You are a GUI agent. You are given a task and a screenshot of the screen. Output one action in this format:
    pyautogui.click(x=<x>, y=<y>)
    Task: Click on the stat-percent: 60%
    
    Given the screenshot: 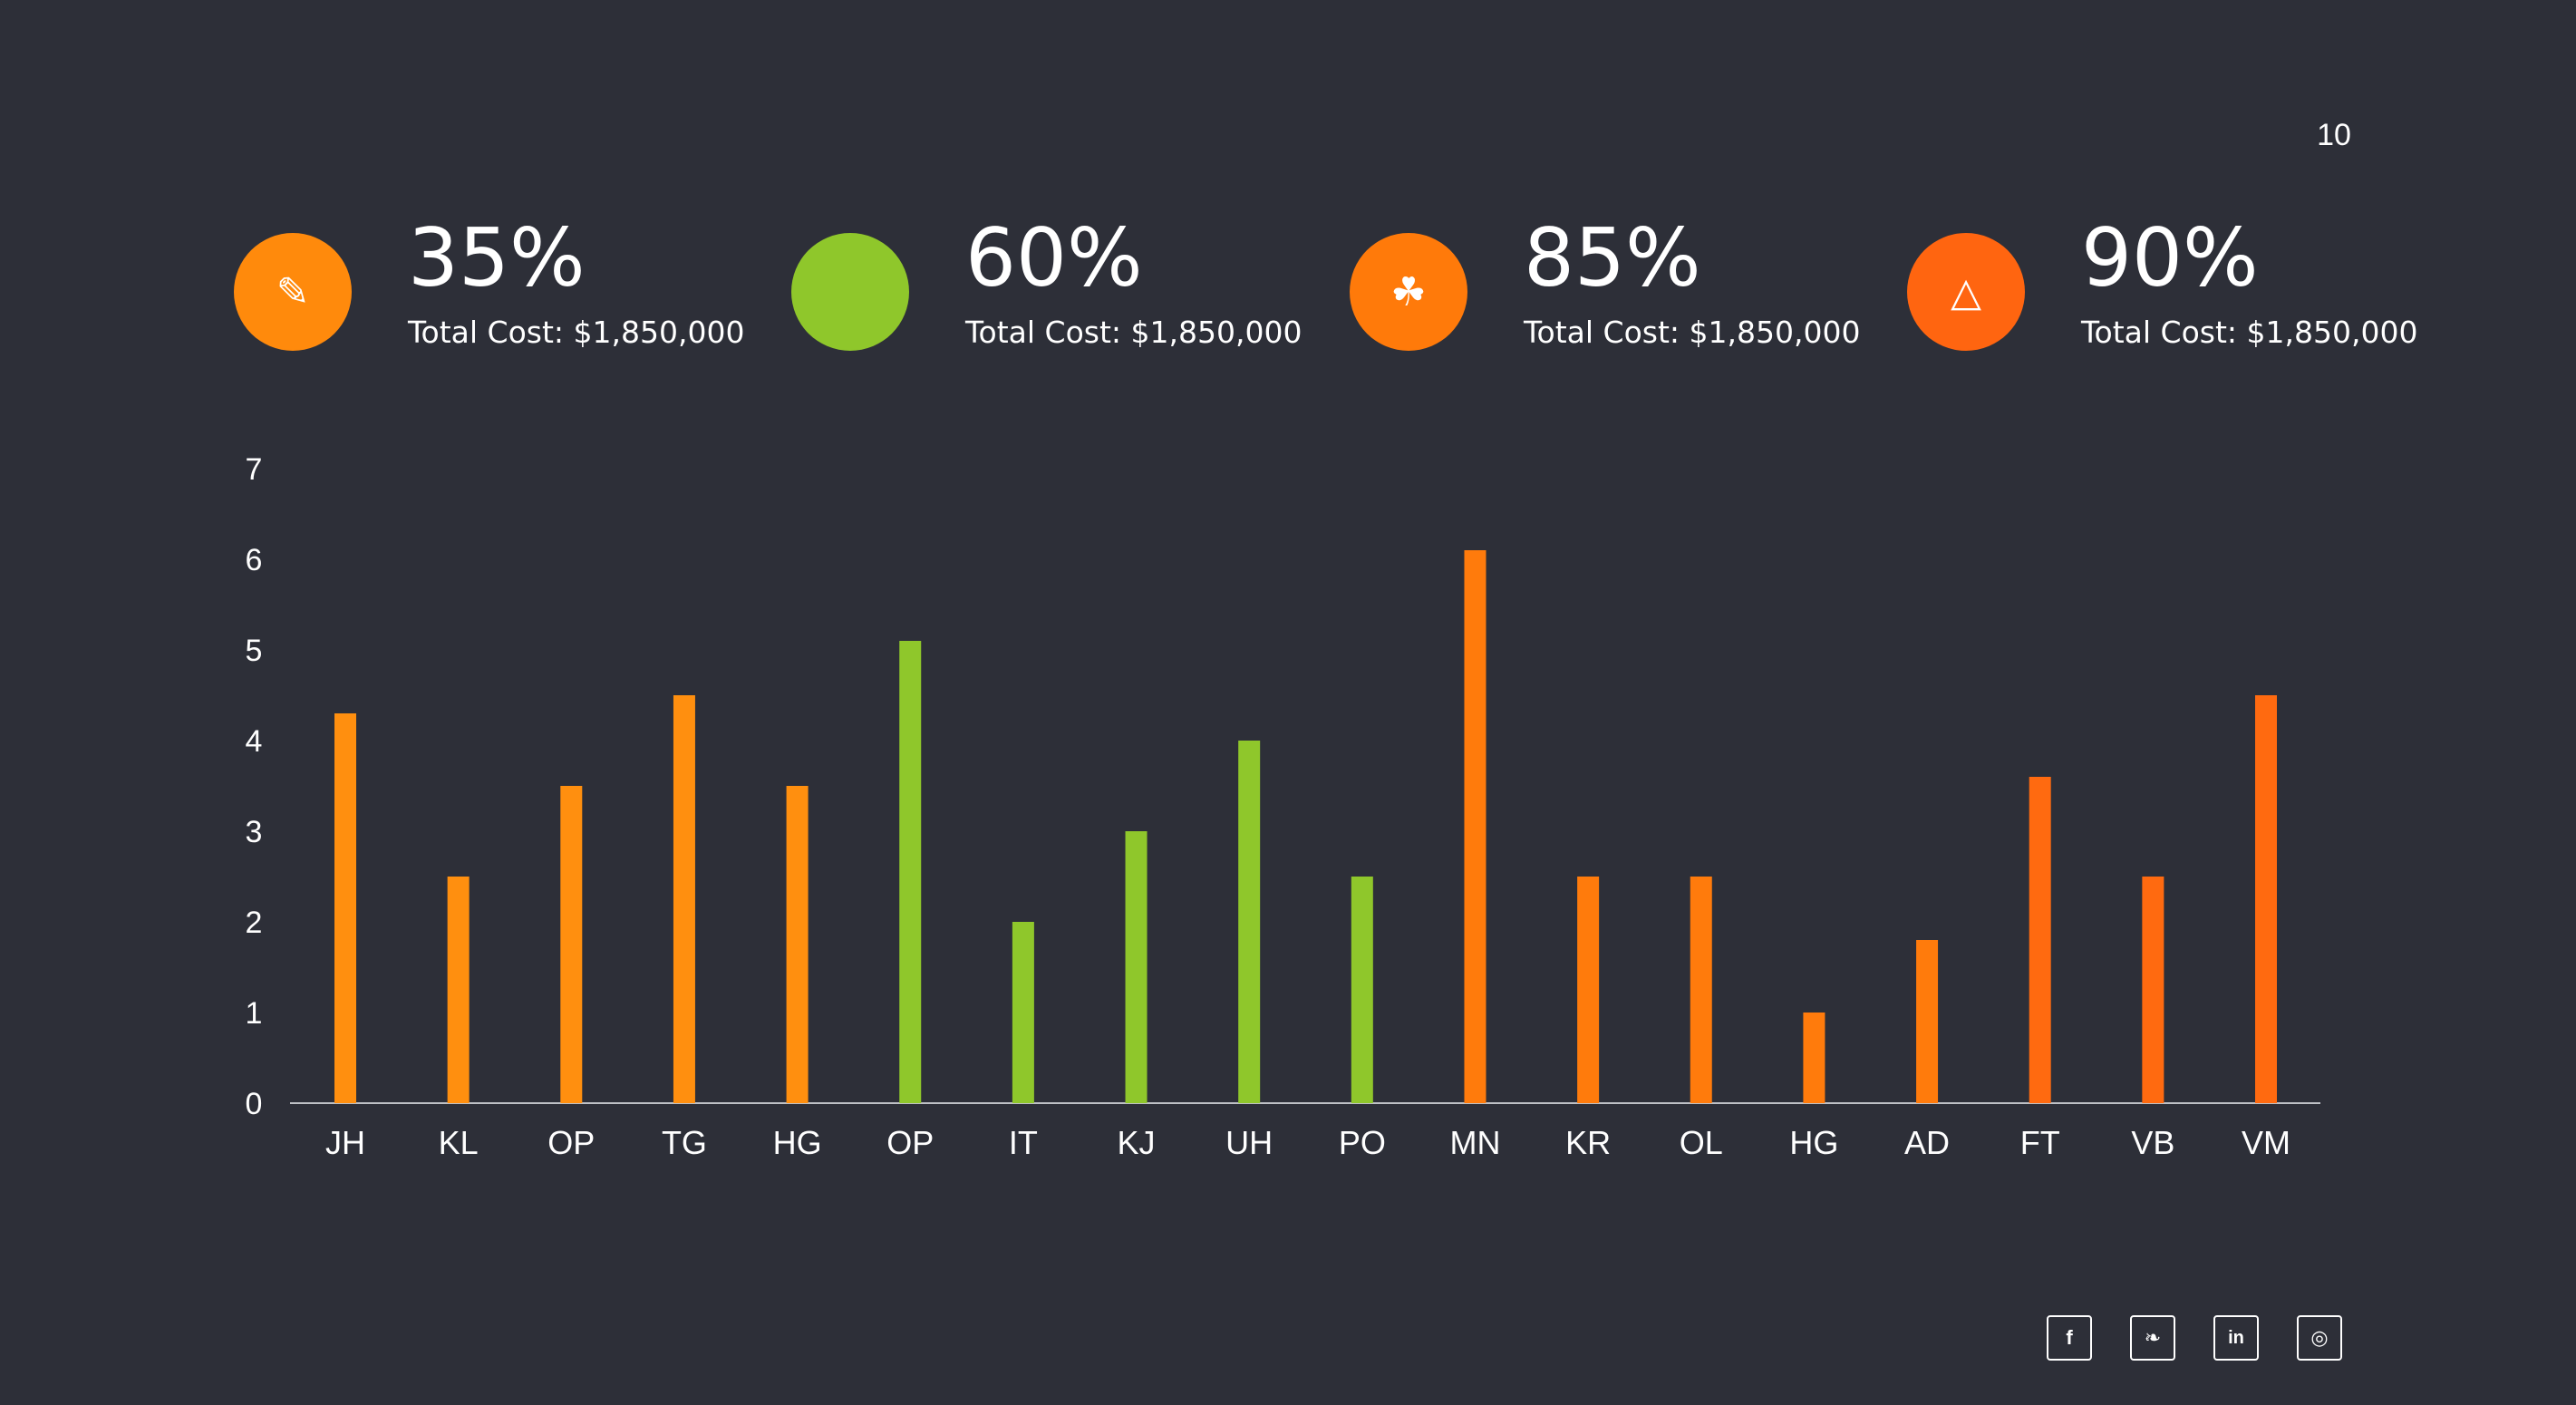 What is the action you would take?
    pyautogui.click(x=1054, y=258)
    